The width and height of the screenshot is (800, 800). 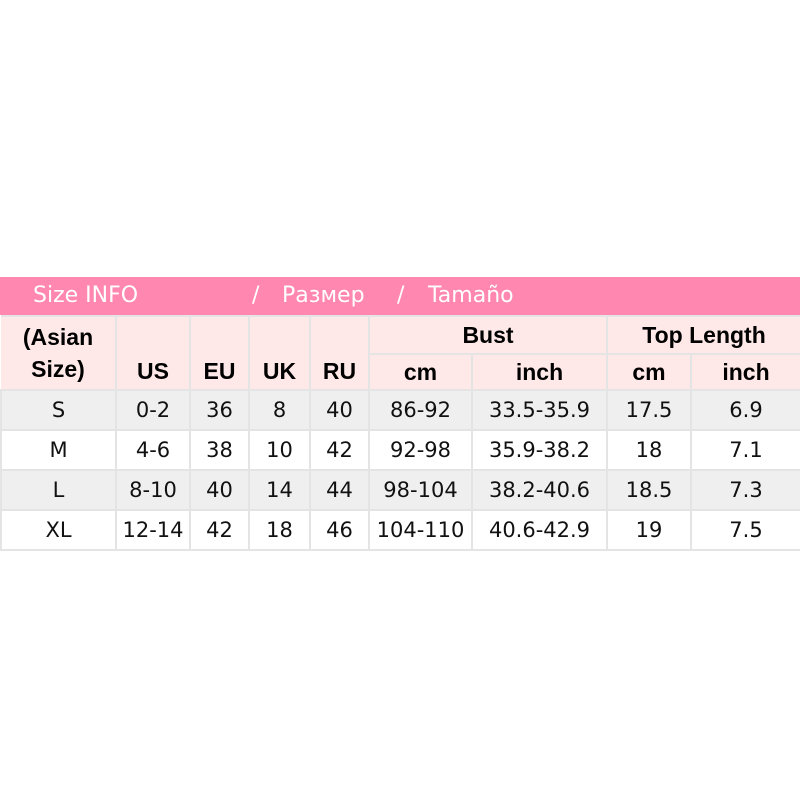 I want to click on cell-bust-inch: 33.5-35.9, so click(x=539, y=410).